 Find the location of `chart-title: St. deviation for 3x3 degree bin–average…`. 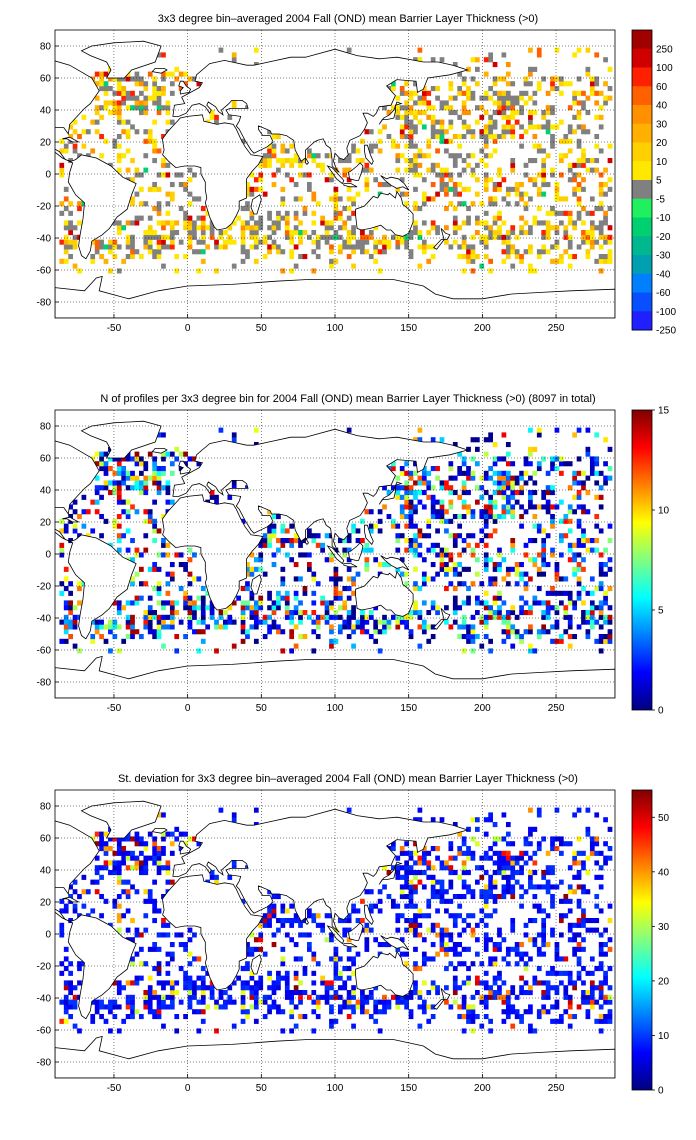

chart-title: St. deviation for 3x3 degree bin–average… is located at coordinates (348, 779).